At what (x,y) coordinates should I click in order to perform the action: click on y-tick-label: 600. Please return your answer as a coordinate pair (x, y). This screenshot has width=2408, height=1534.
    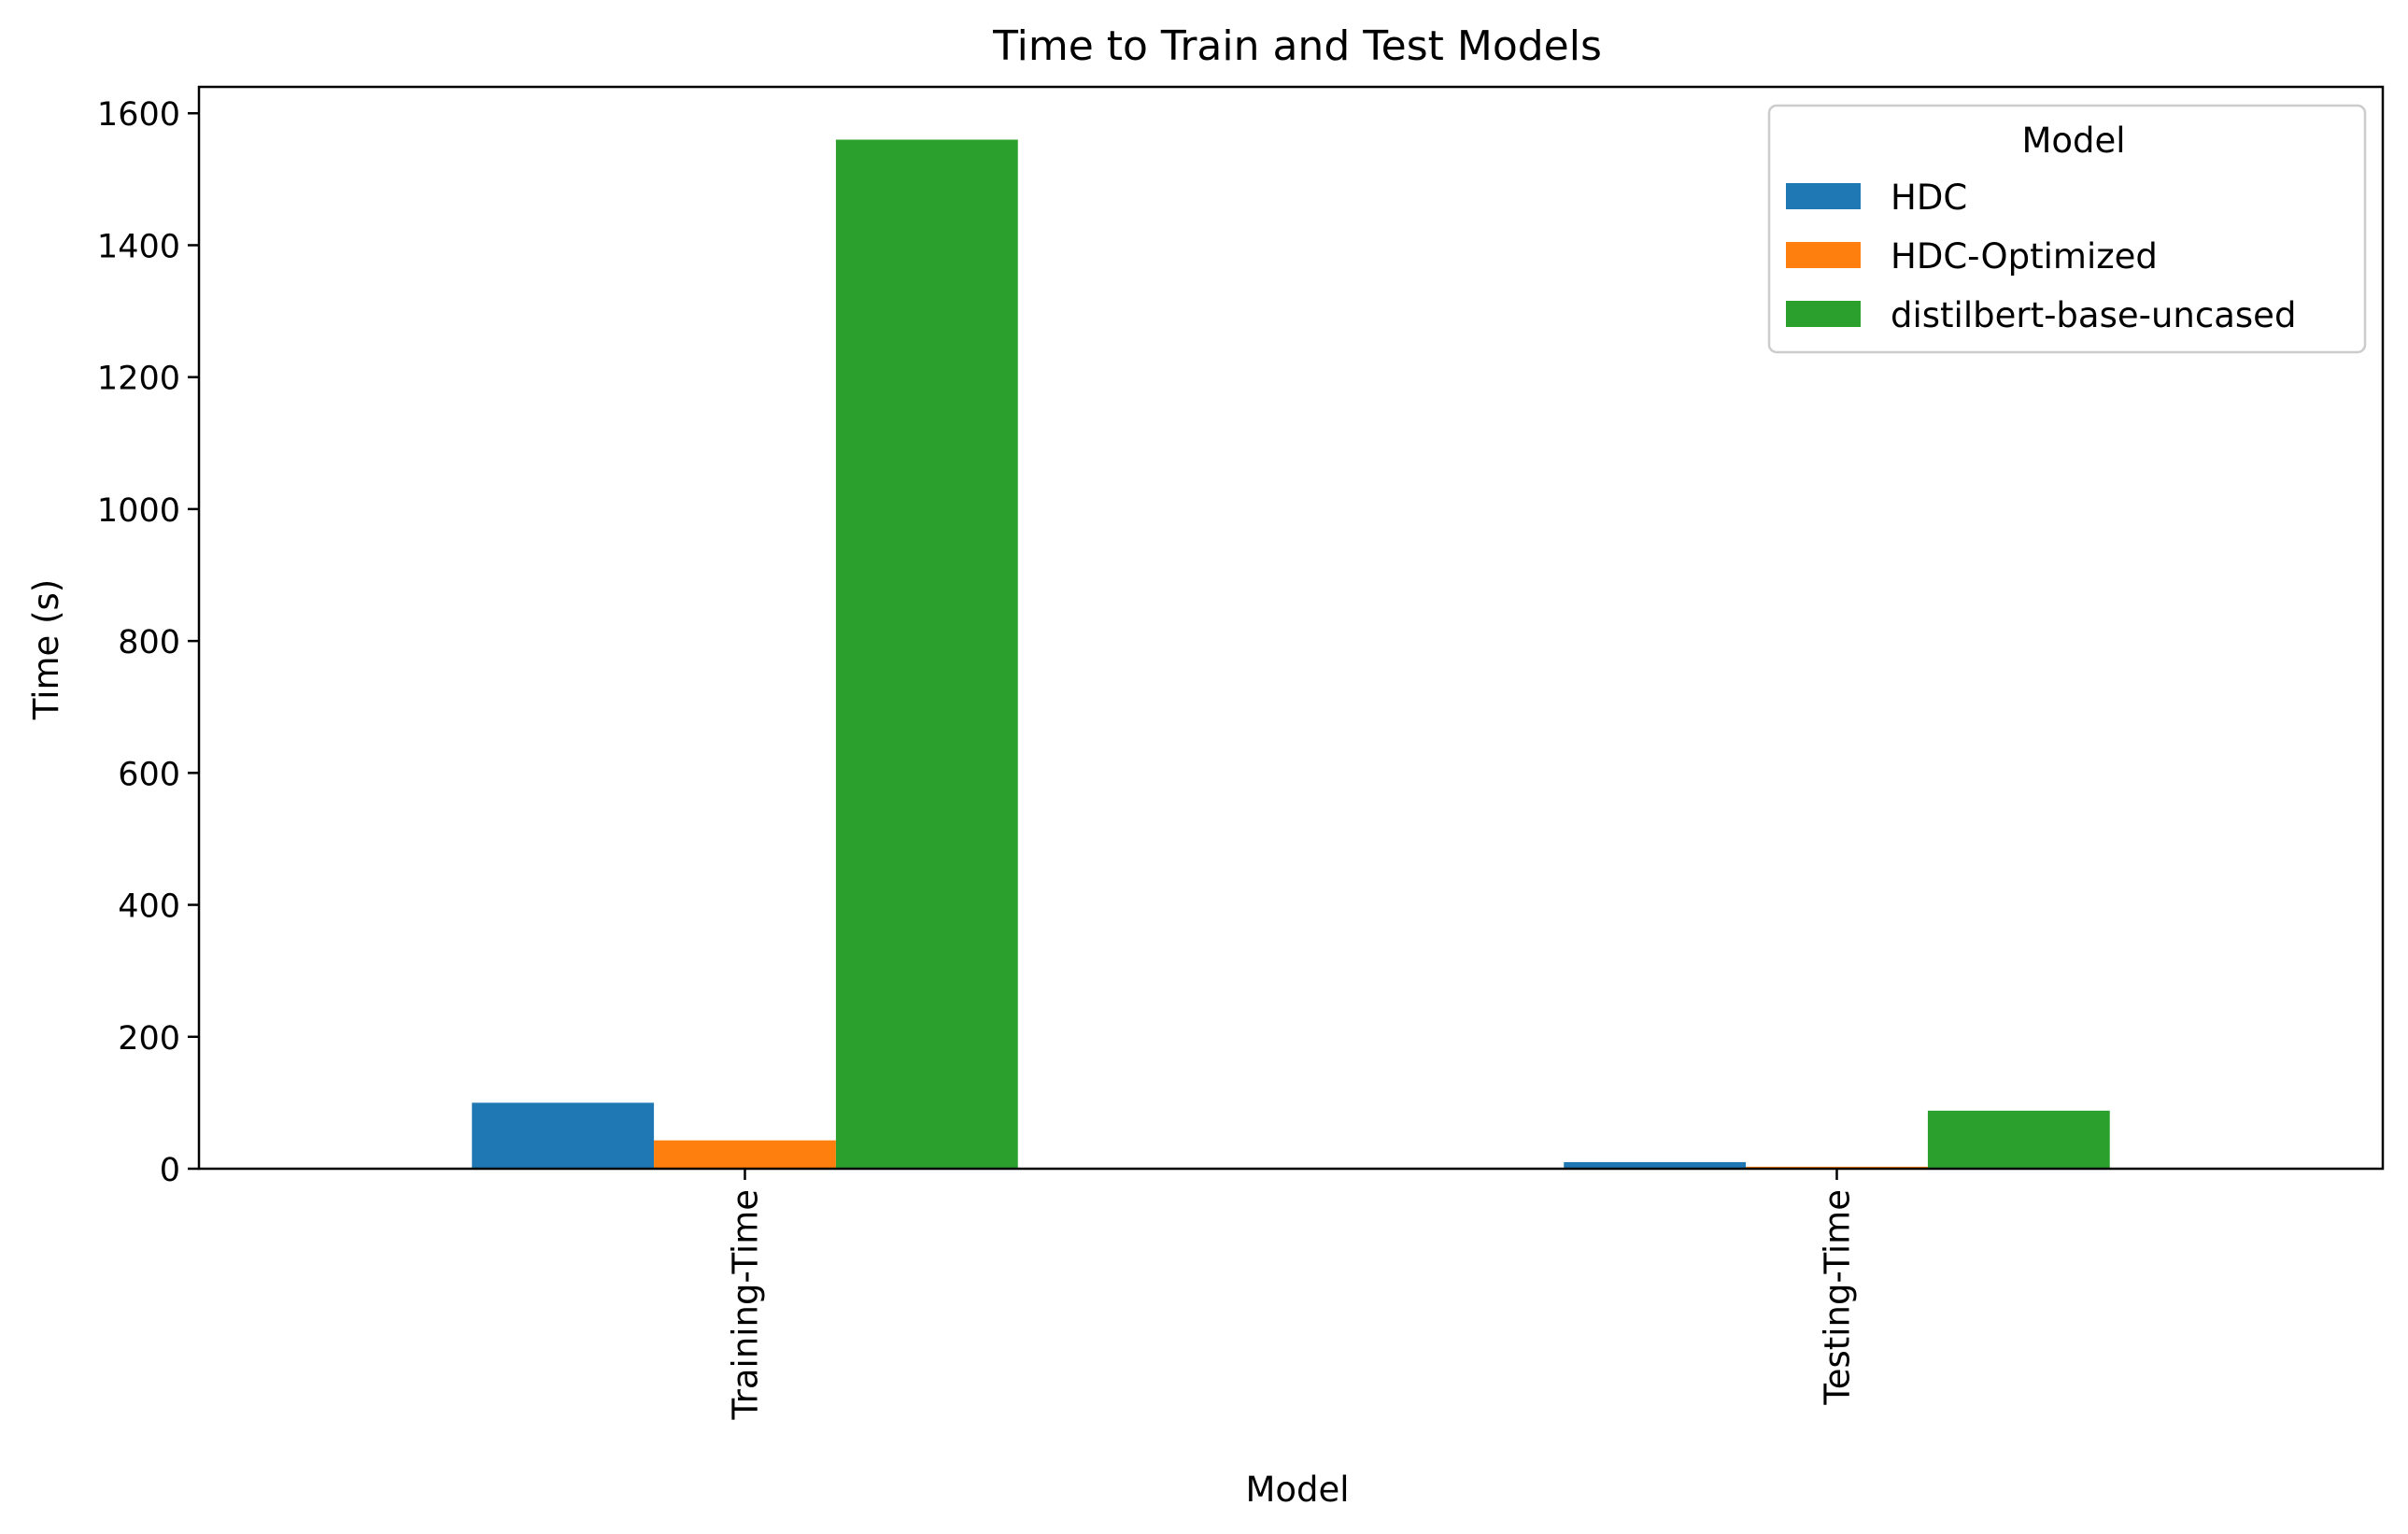
    Looking at the image, I should click on (149, 774).